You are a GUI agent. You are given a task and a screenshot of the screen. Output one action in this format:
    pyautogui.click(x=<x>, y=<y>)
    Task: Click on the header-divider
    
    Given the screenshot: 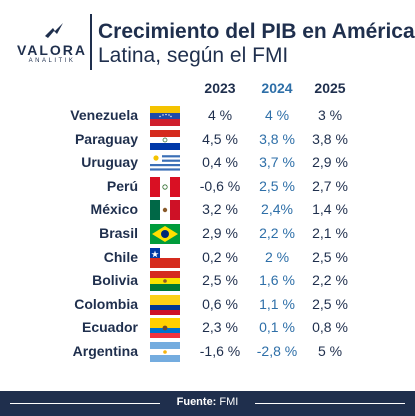 What is the action you would take?
    pyautogui.click(x=91, y=42)
    